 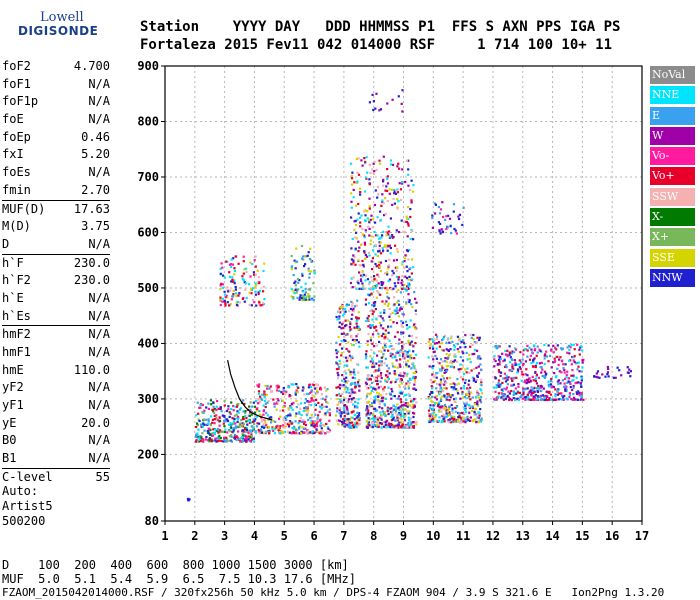 What do you see at coordinates (224, 536) in the screenshot?
I see `x-tick-label: 3` at bounding box center [224, 536].